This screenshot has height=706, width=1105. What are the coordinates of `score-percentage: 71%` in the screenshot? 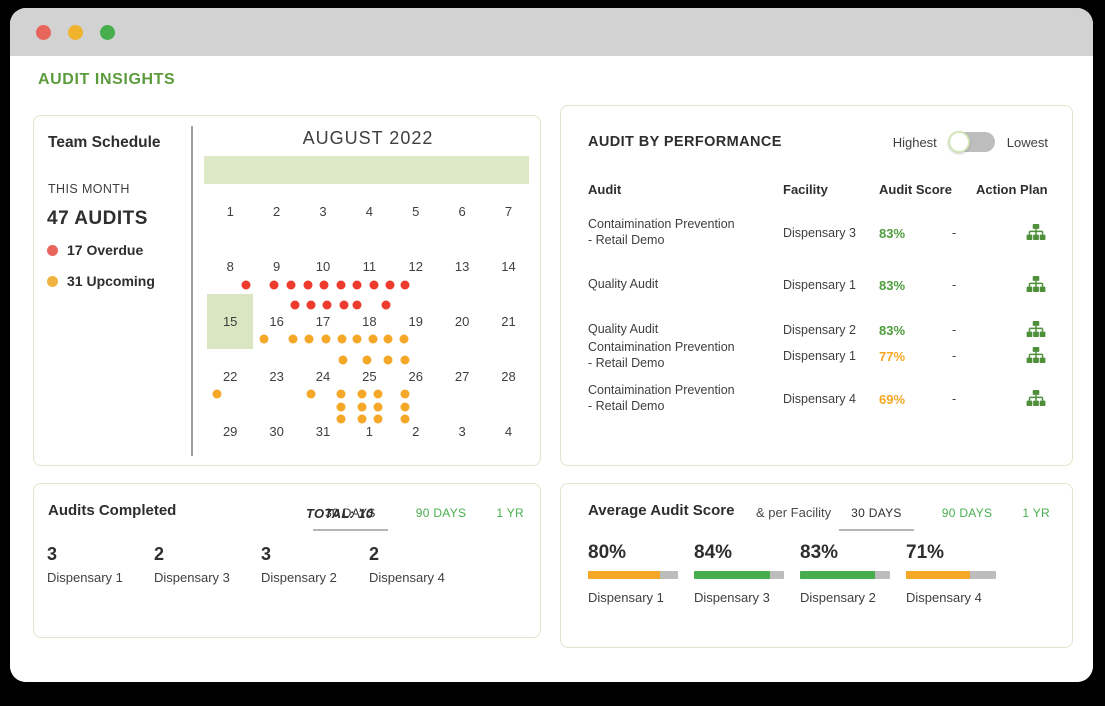 It's located at (925, 552).